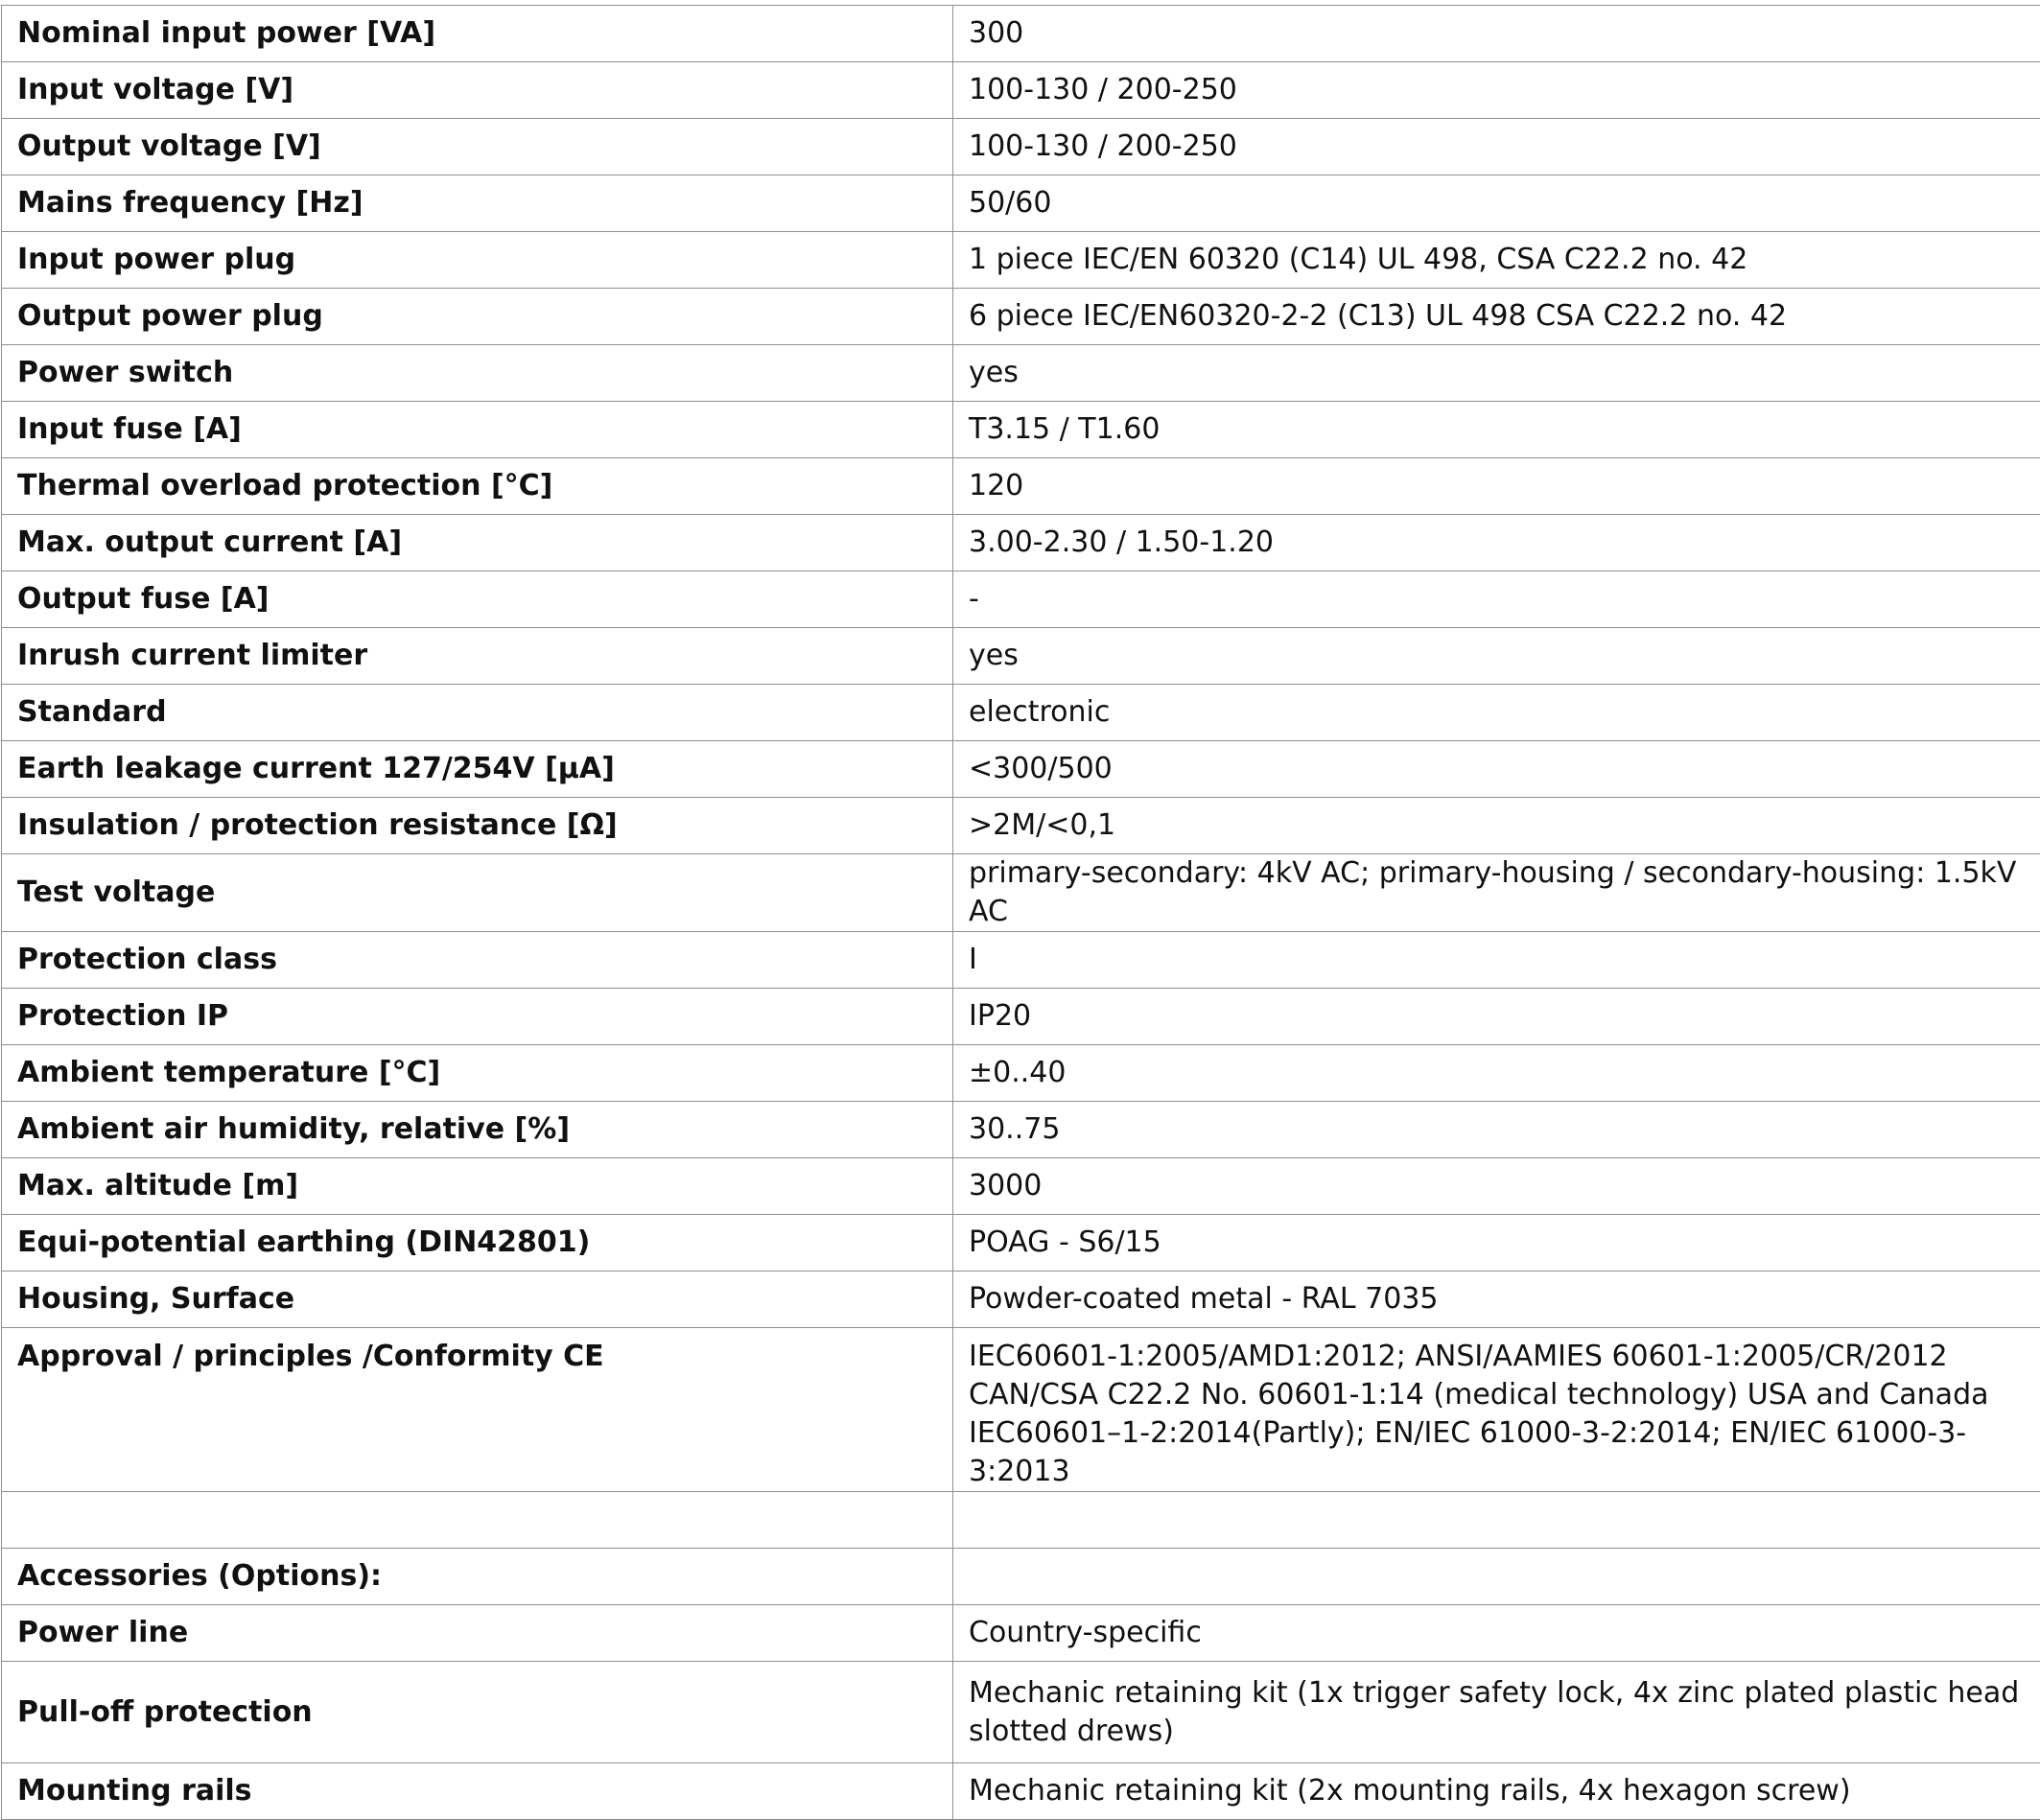 The height and width of the screenshot is (1820, 2040). I want to click on row-value: electronic, so click(1496, 713).